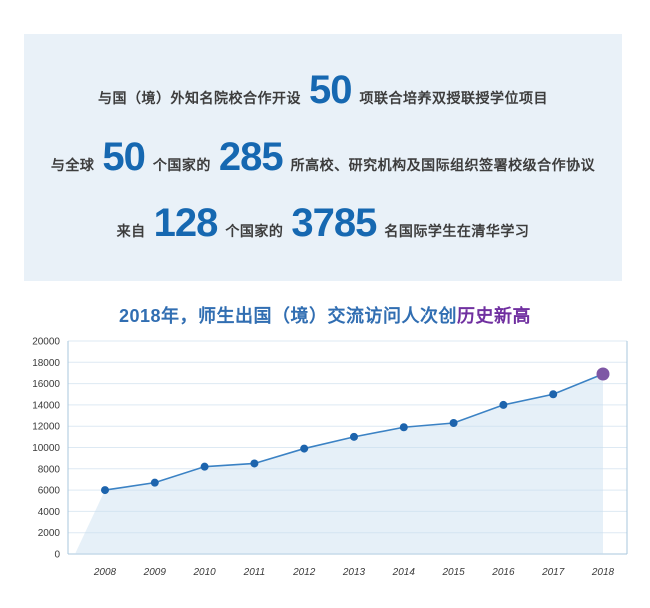 The width and height of the screenshot is (650, 608). What do you see at coordinates (404, 572) in the screenshot?
I see `x-tick-2014: 2014` at bounding box center [404, 572].